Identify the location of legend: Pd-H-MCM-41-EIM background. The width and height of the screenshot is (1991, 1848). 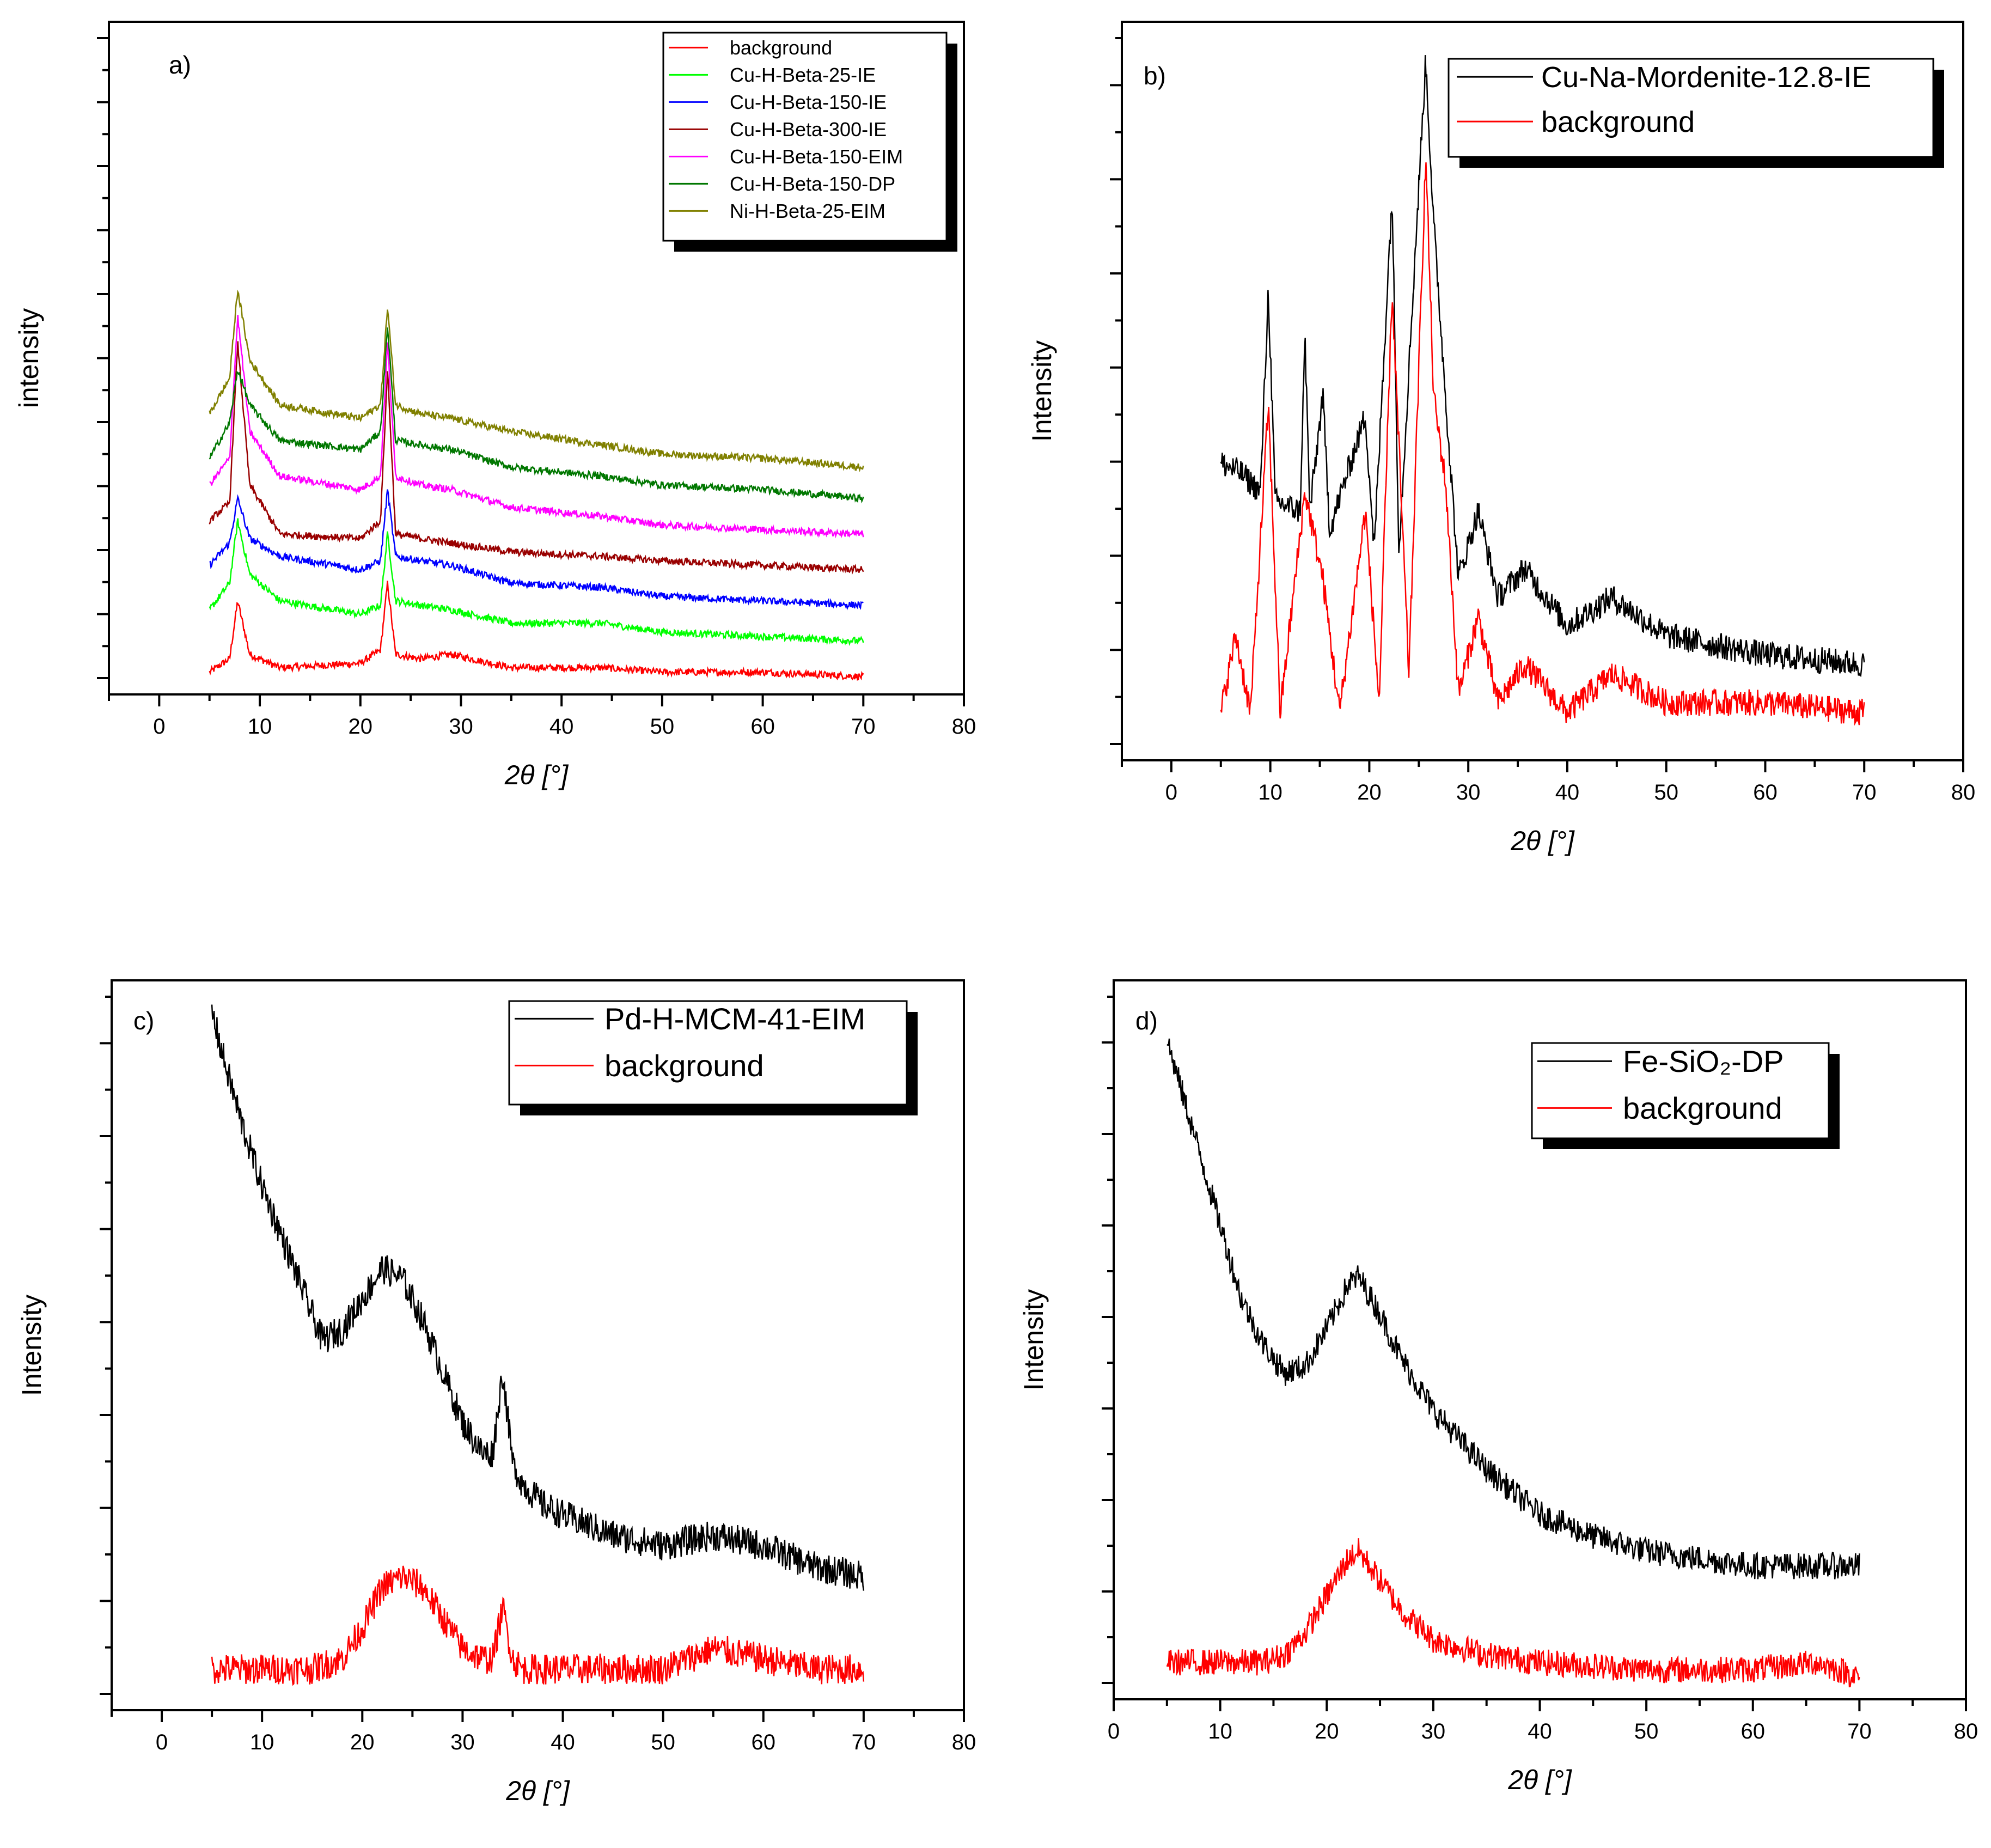
(713, 1057).